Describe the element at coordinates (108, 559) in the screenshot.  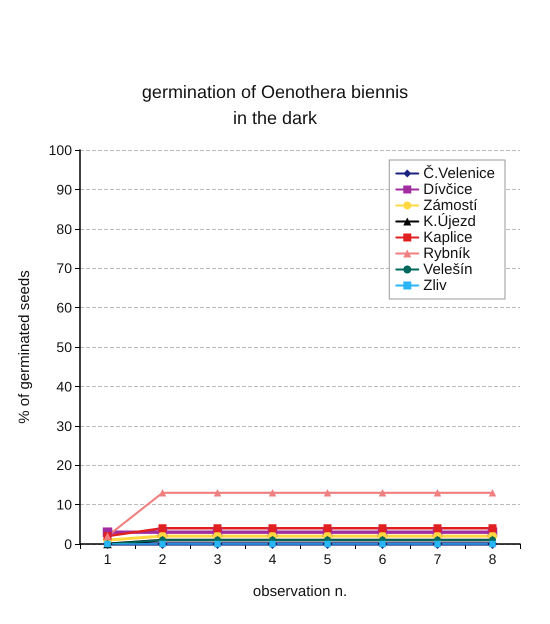
I see `x-tick-label: 1` at that location.